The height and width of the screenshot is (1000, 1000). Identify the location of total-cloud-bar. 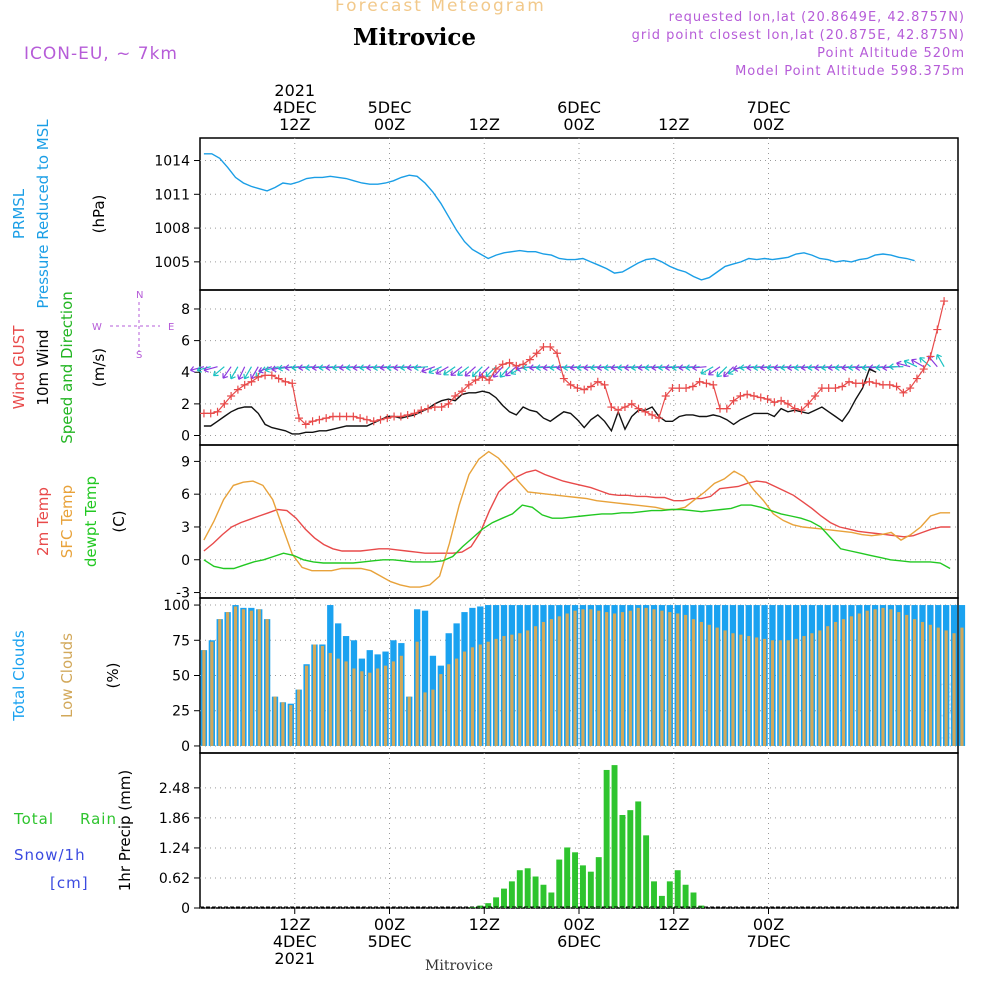
(425, 678).